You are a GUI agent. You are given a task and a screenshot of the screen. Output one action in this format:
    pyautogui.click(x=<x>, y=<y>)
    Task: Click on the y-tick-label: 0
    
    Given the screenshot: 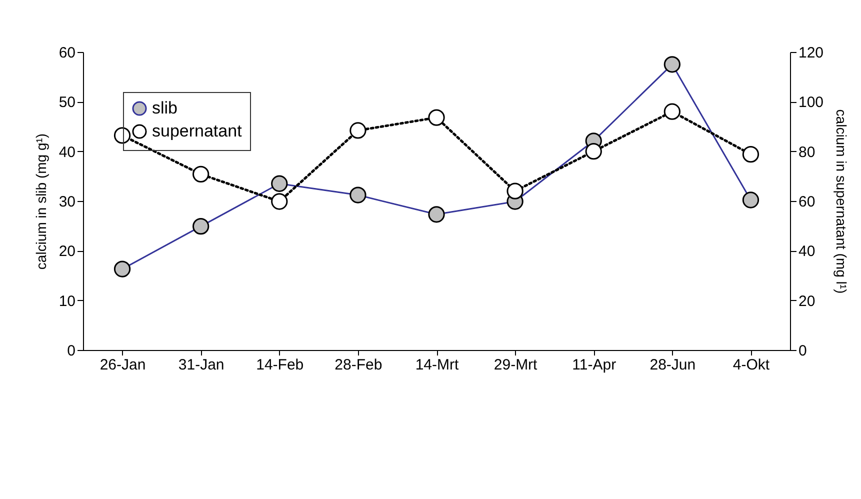 What is the action you would take?
    pyautogui.click(x=71, y=351)
    